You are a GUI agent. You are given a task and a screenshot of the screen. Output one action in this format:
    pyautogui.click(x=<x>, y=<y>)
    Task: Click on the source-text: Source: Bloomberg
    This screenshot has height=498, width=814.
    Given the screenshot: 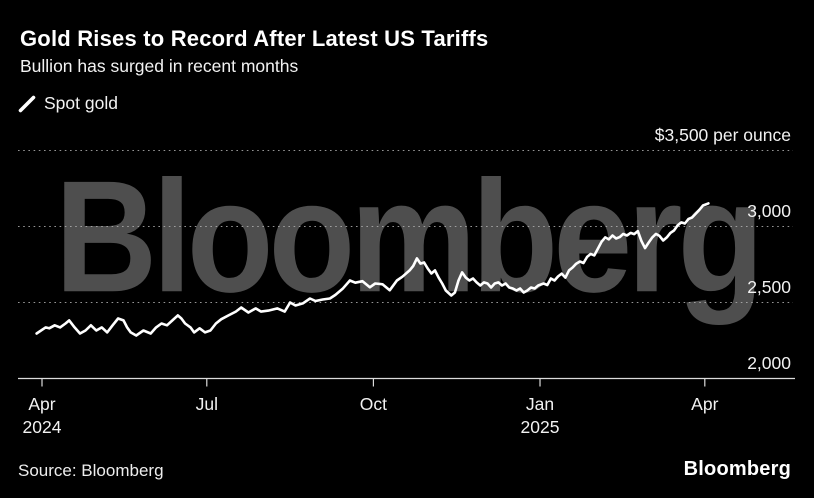 What is the action you would take?
    pyautogui.click(x=91, y=470)
    